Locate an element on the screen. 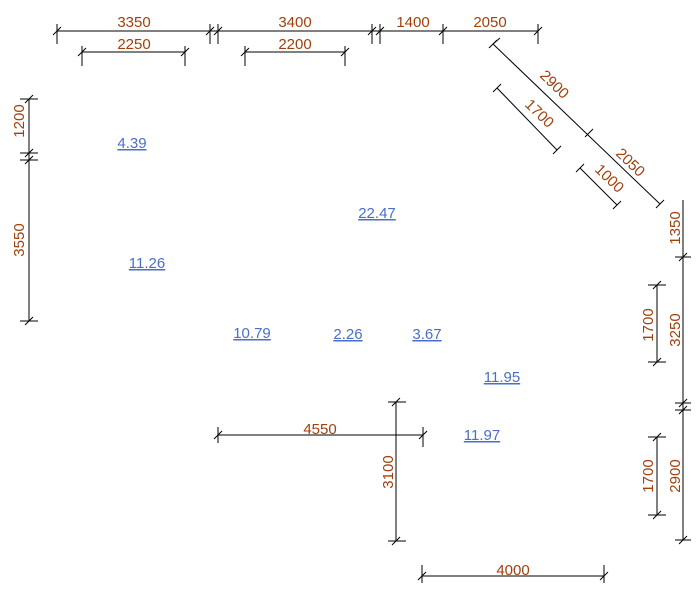  dim-label-1700-diag: 1700 is located at coordinates (539, 113).